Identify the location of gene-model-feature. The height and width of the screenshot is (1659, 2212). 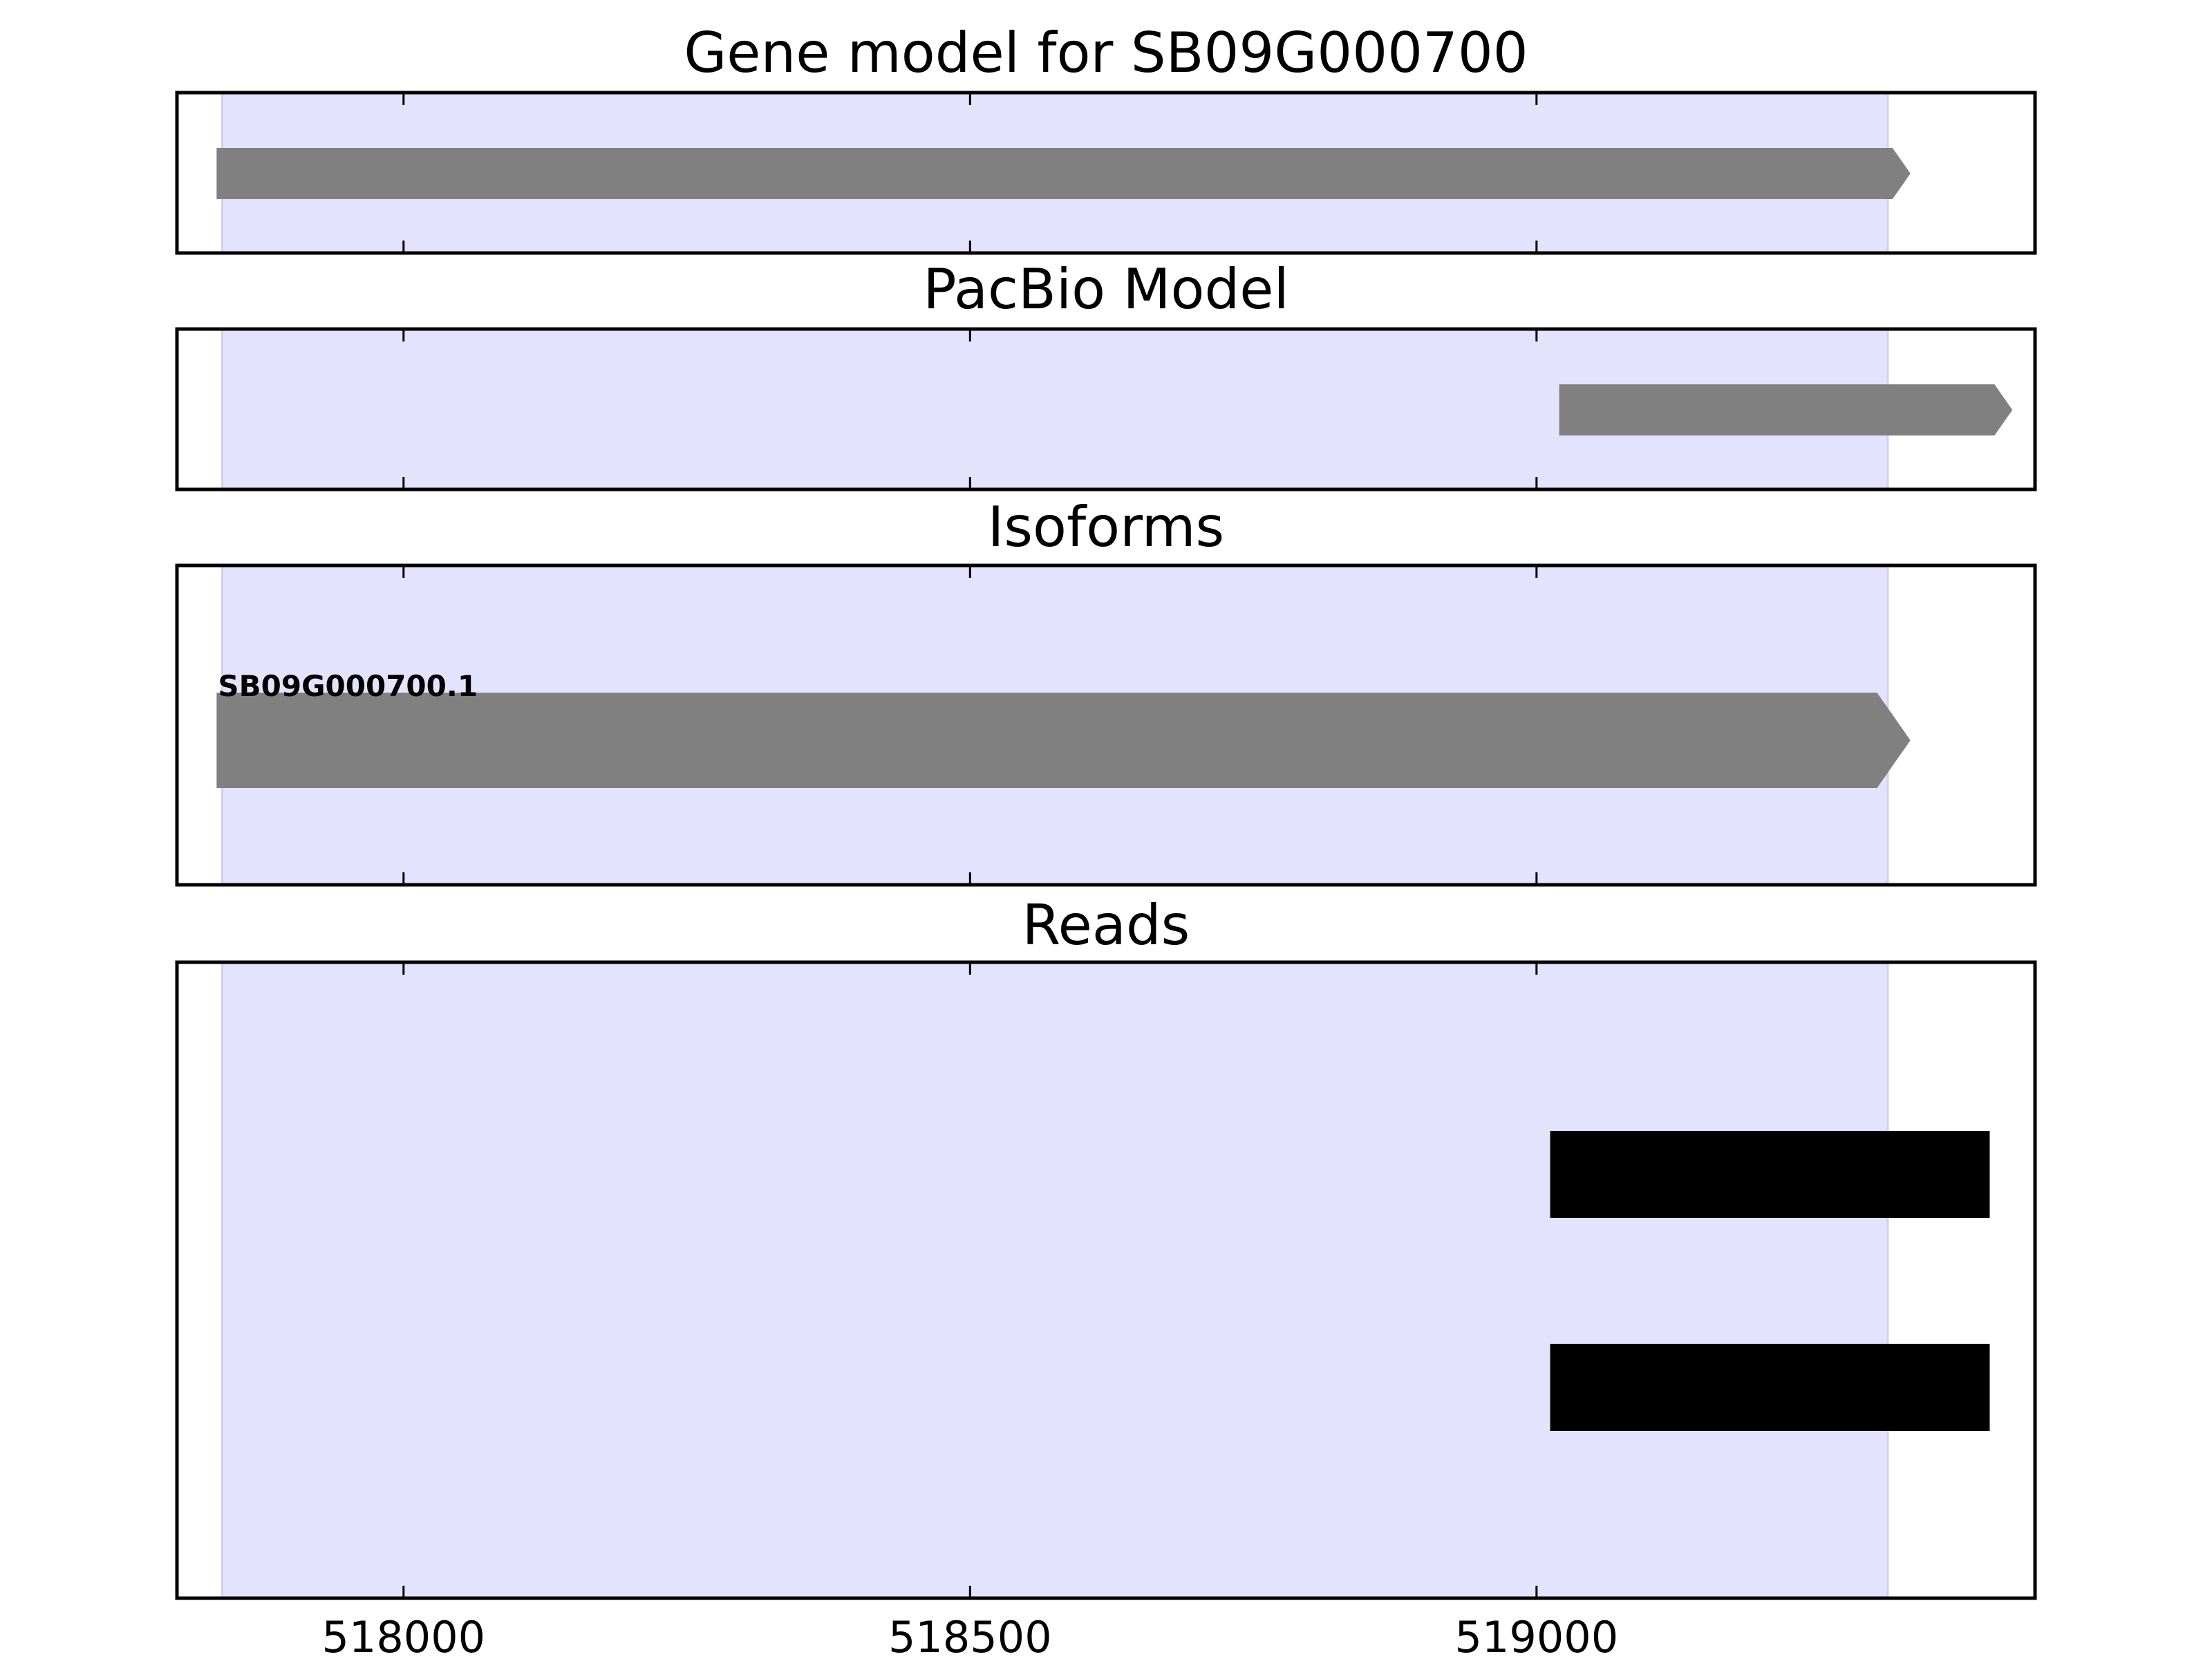
(1063, 174).